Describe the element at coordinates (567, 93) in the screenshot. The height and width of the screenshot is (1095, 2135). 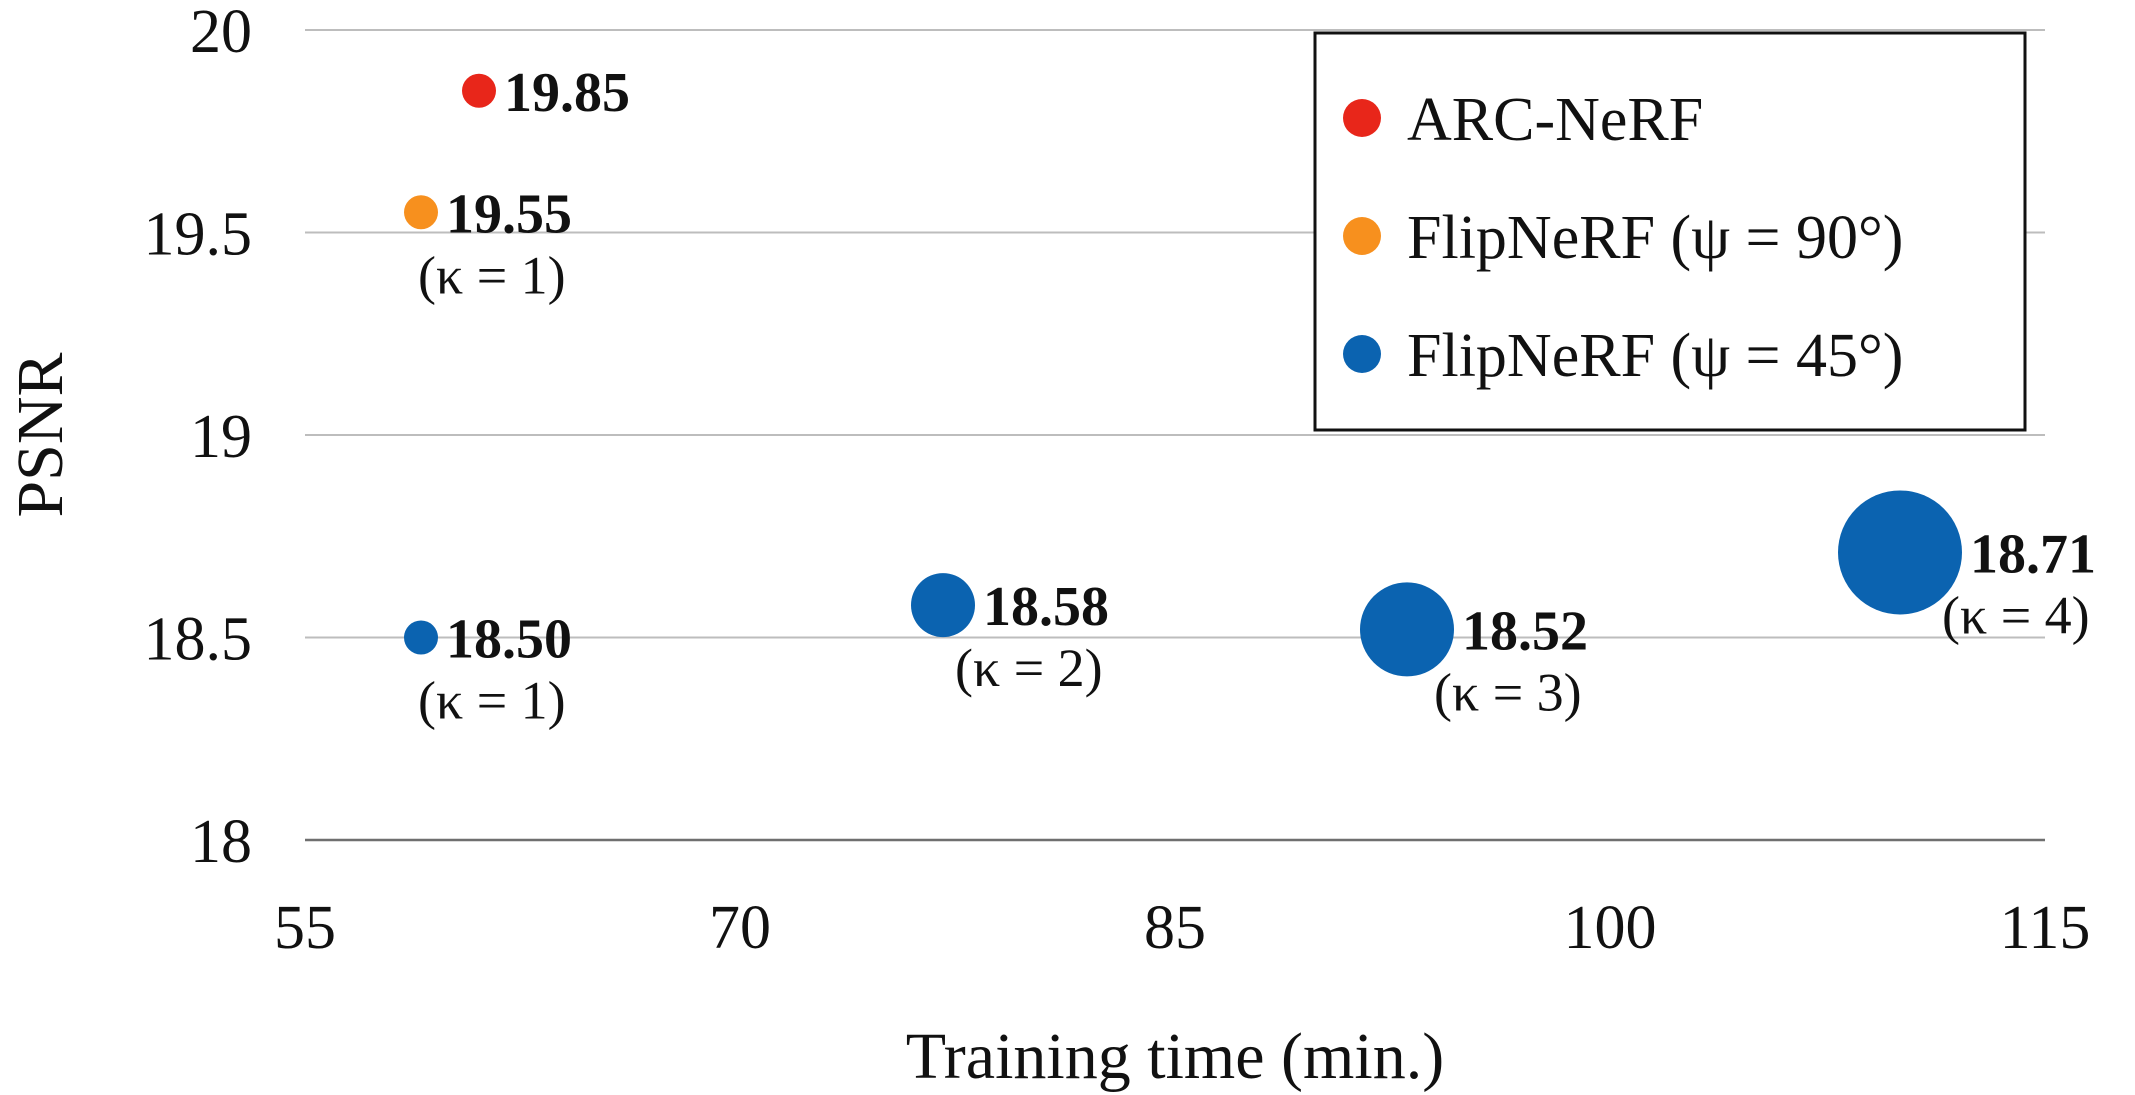
I see `data-label: 19.85` at that location.